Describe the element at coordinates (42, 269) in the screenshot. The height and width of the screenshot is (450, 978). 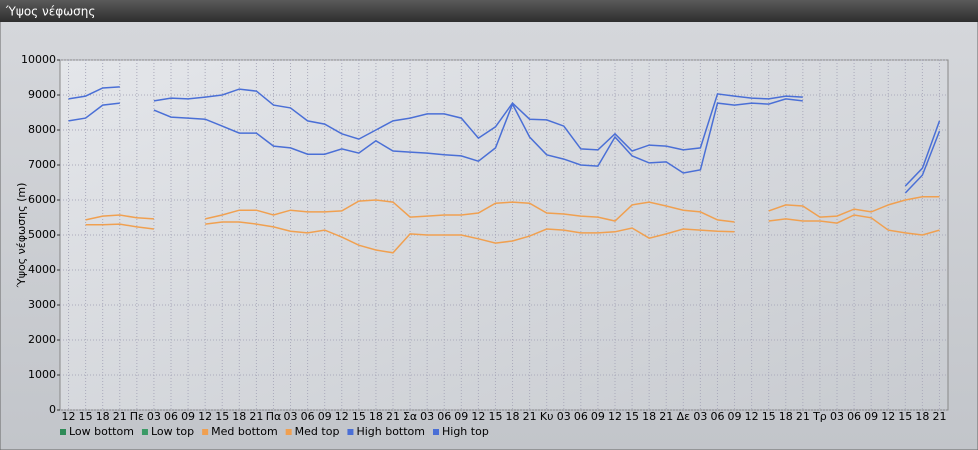
I see `y-tick-label: 4000` at that location.